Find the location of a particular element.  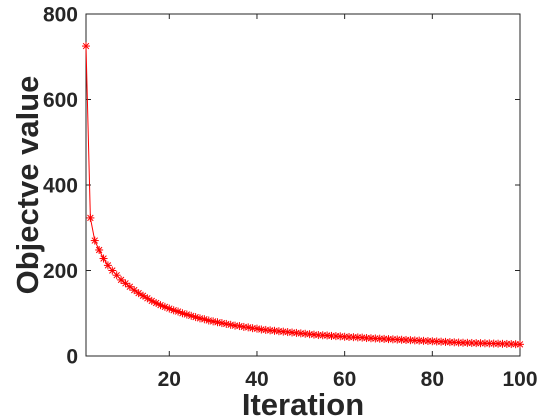

x-tick-label: 80 is located at coordinates (432, 379).